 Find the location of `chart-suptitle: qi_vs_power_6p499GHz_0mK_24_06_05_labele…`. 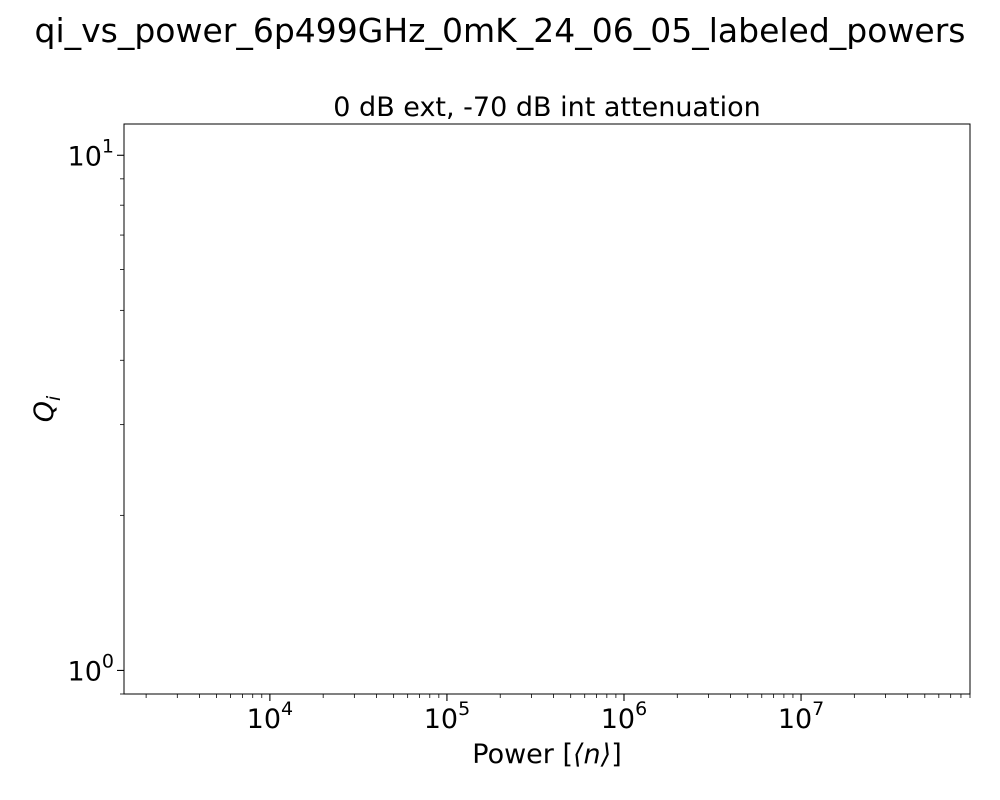

chart-suptitle: qi_vs_power_6p499GHz_0mK_24_06_05_labele… is located at coordinates (500, 30).